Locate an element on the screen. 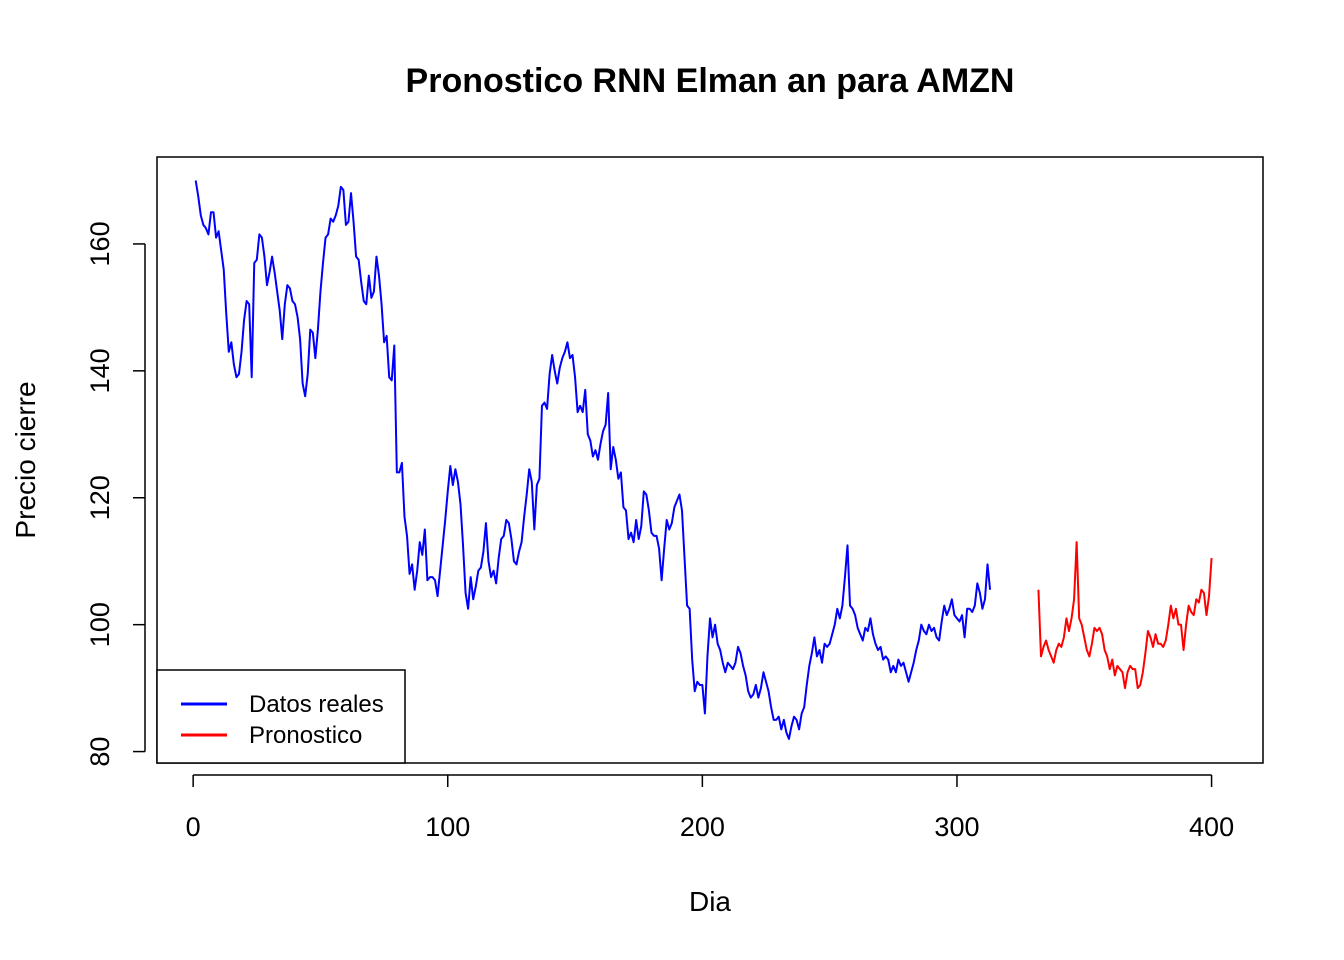 The height and width of the screenshot is (960, 1344). legend-label-pronostico: Pronostico is located at coordinates (305, 735).